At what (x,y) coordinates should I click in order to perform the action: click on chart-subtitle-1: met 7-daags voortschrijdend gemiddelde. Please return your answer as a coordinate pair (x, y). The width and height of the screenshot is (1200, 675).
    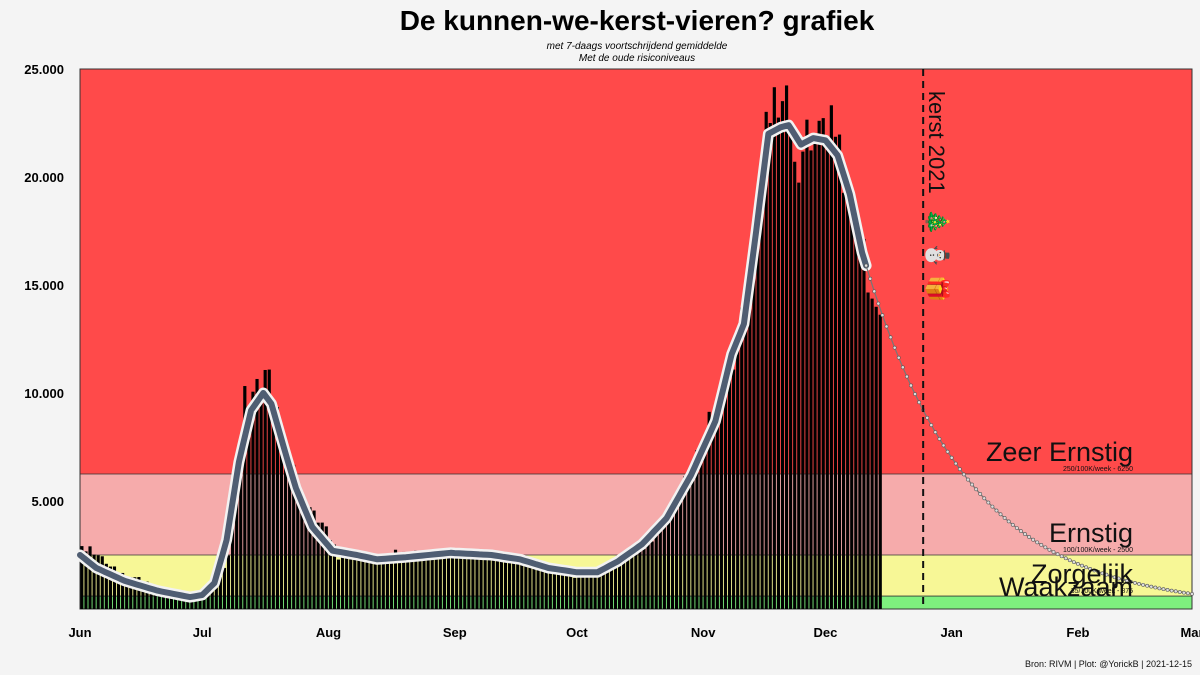
    Looking at the image, I should click on (637, 46).